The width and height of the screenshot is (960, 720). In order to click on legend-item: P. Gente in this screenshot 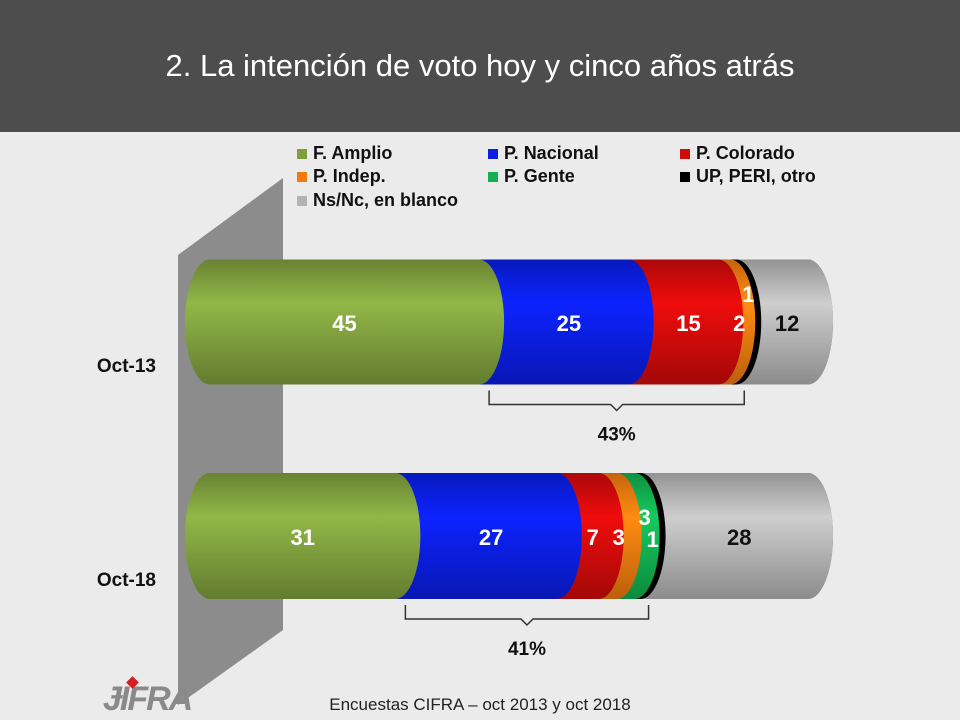, I will do `click(531, 176)`.